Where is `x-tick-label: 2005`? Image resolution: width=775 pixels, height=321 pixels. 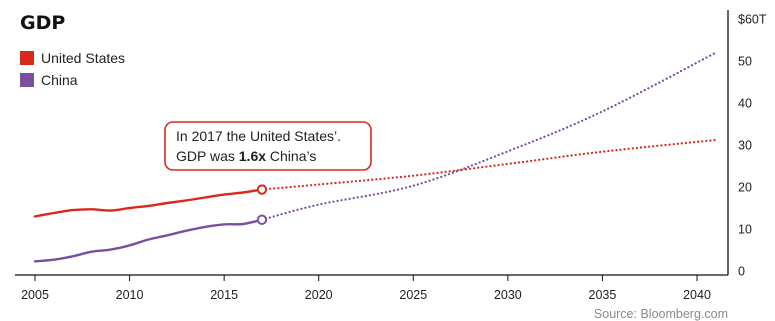
x-tick-label: 2005 is located at coordinates (35, 295).